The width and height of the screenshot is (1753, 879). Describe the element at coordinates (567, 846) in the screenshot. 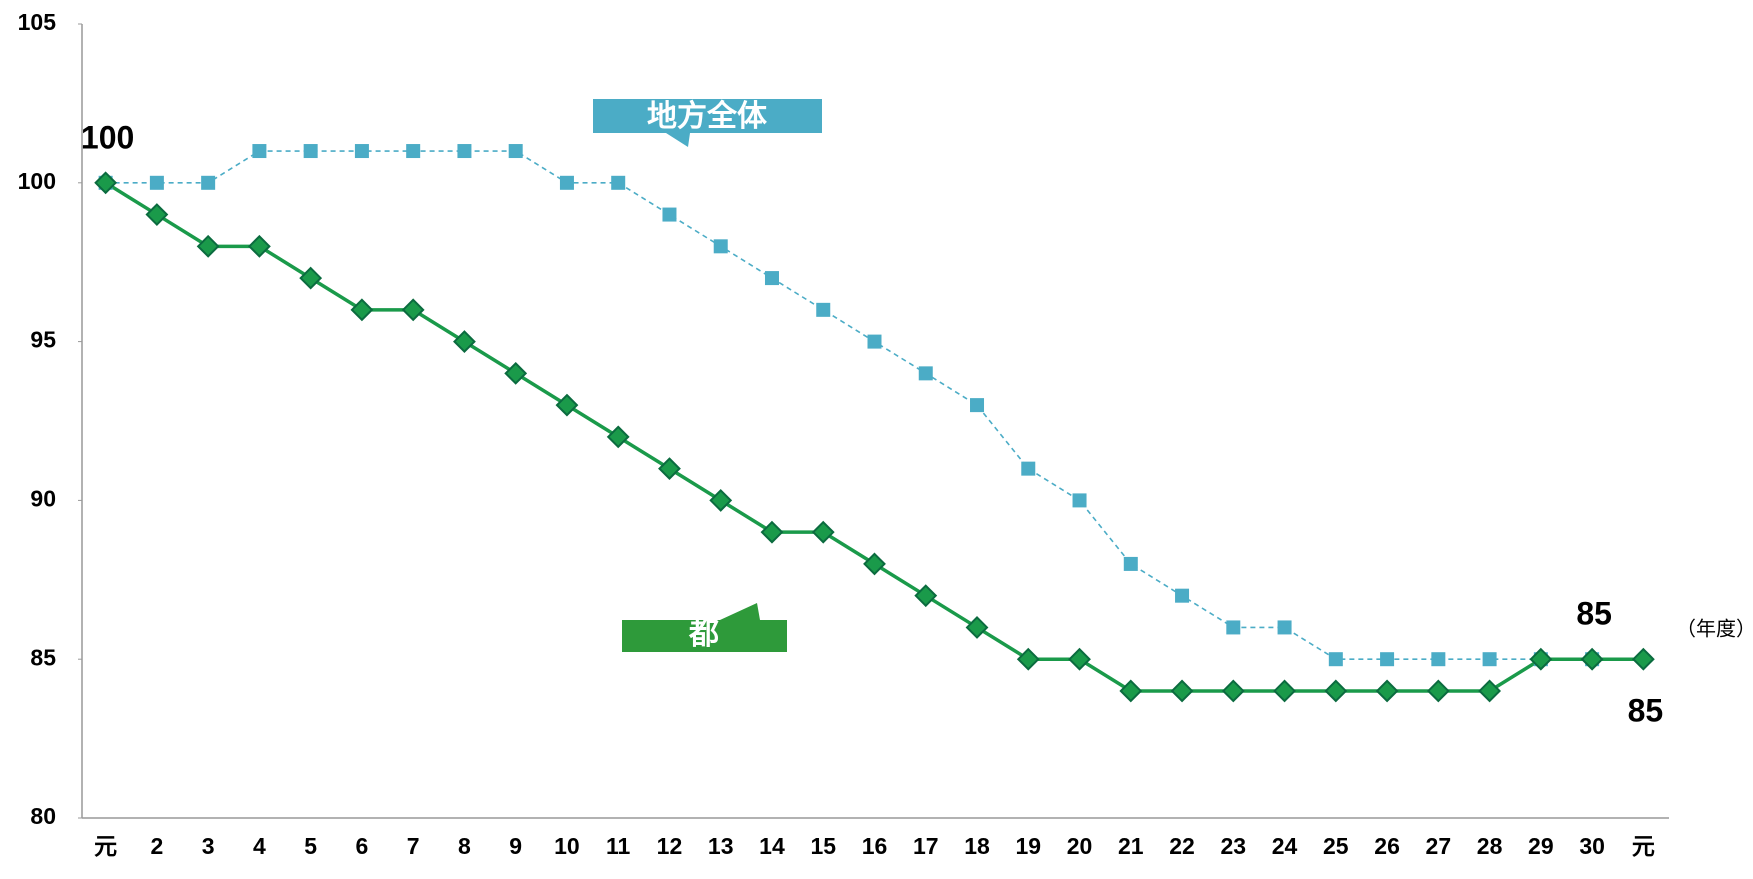

I see `x-tick-label: 10` at that location.